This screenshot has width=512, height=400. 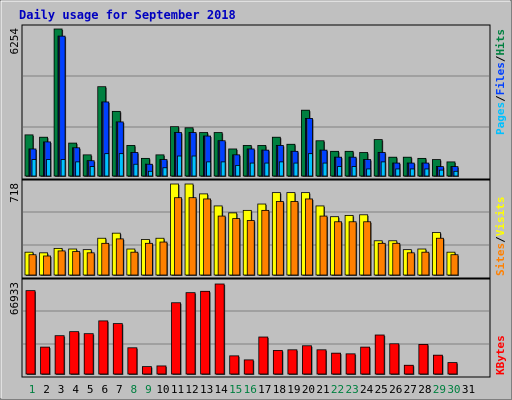 I want to click on bar-files-core-day-5-shadow, so click(x=89, y=169).